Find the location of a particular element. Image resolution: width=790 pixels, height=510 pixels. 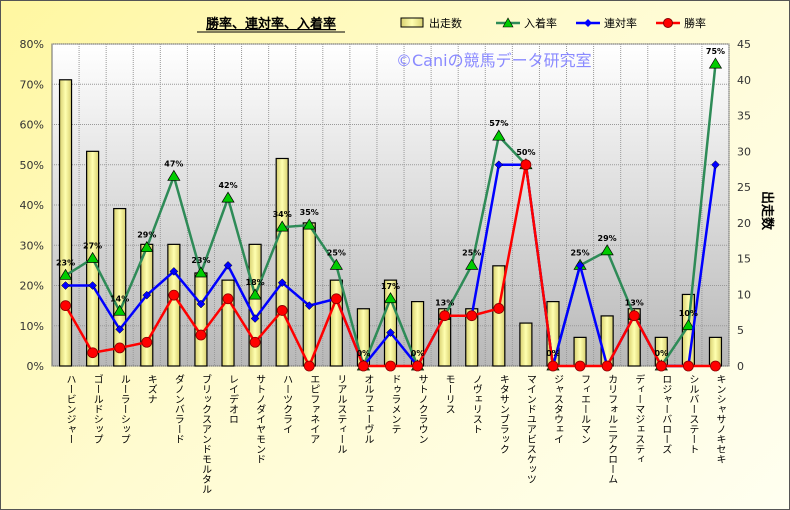

category-label: カリフォルニアクローム is located at coordinates (612, 429).